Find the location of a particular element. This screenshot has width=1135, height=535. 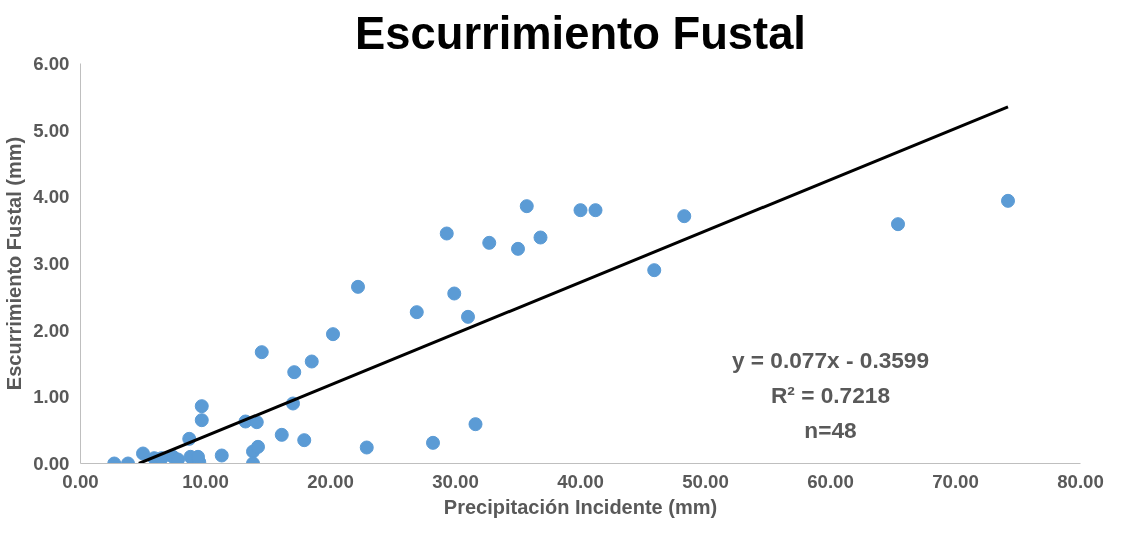

x-axis-title: Precipitación Incidente (mm) is located at coordinates (580, 506).